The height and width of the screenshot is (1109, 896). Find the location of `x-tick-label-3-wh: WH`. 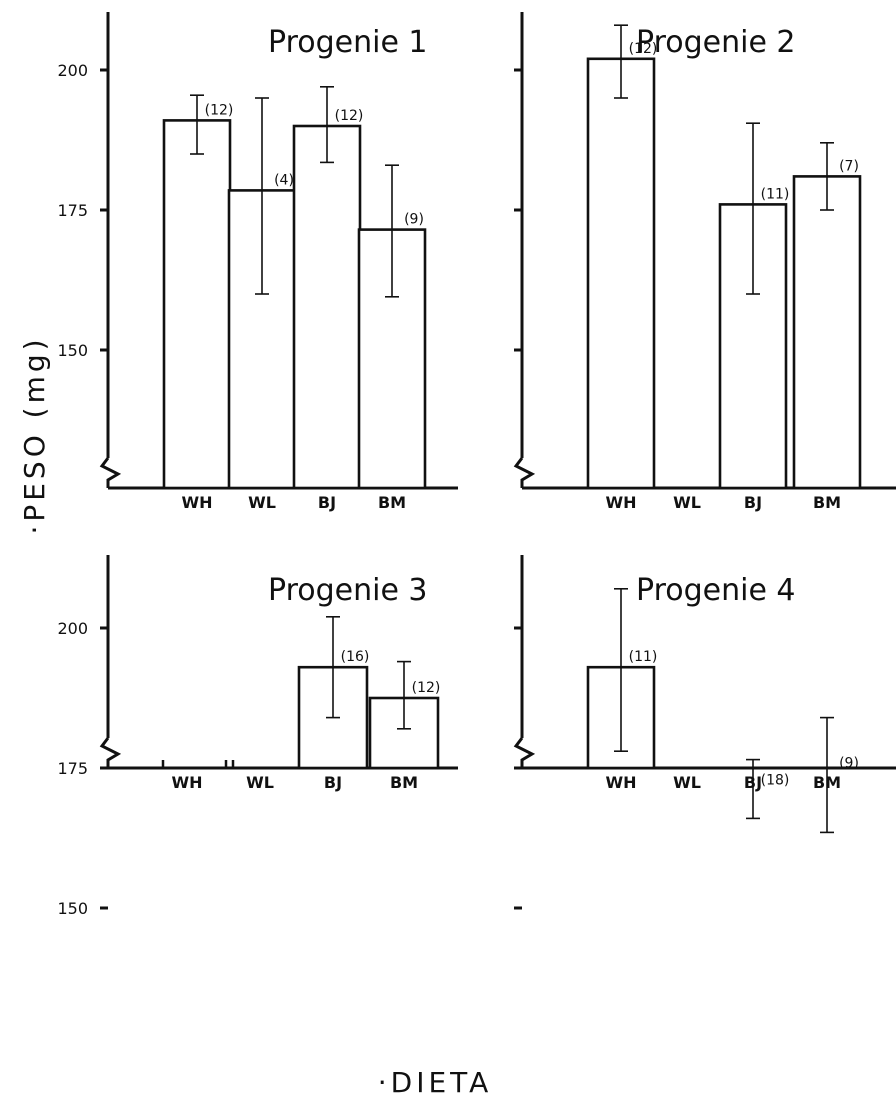

x-tick-label-3-wh: WH is located at coordinates (186, 782).